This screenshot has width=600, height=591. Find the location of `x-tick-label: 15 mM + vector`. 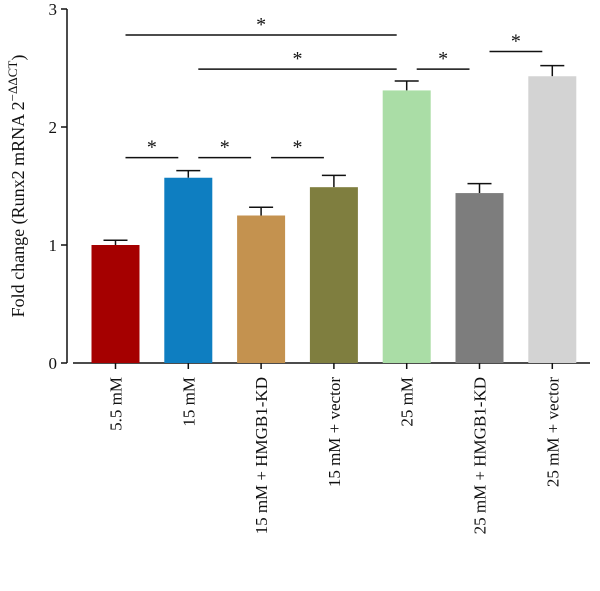

x-tick-label: 15 mM + vector is located at coordinates (334, 432).